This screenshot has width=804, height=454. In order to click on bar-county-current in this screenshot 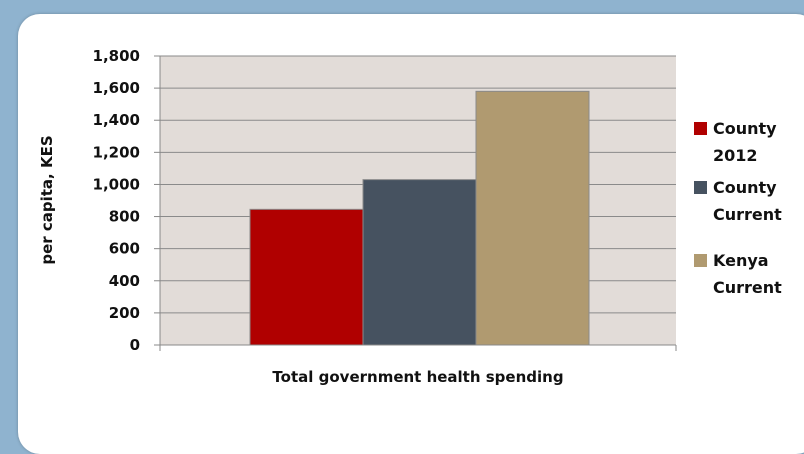, I will do `click(419, 262)`.